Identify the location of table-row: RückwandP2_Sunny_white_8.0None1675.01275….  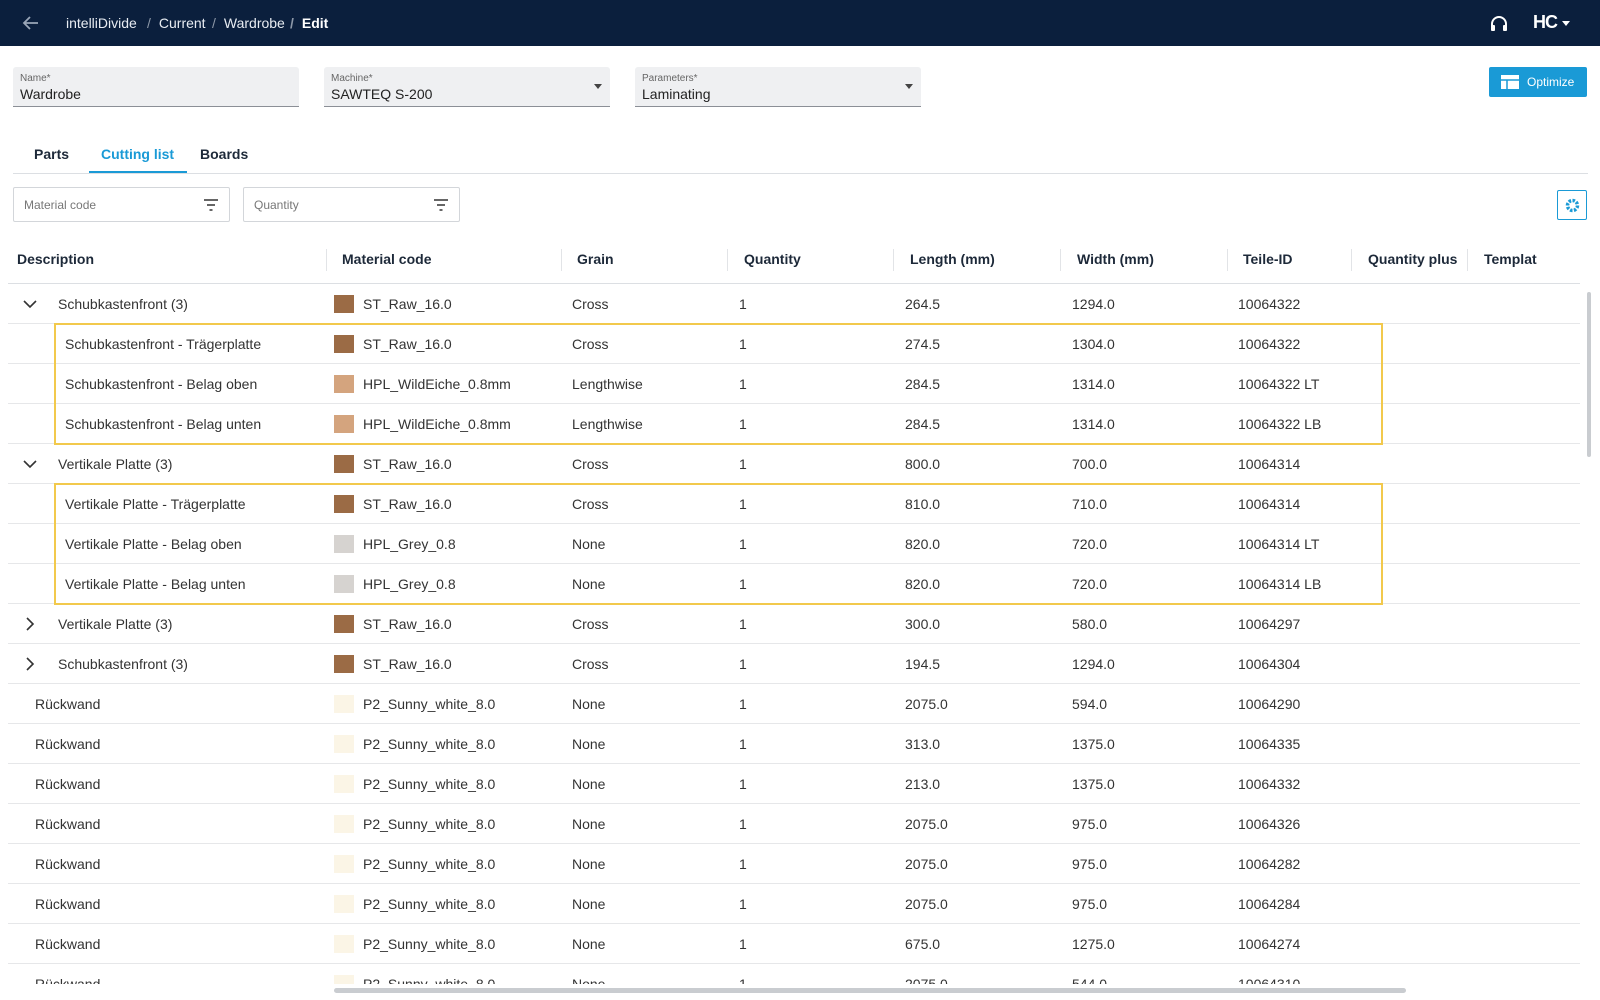
(794, 944).